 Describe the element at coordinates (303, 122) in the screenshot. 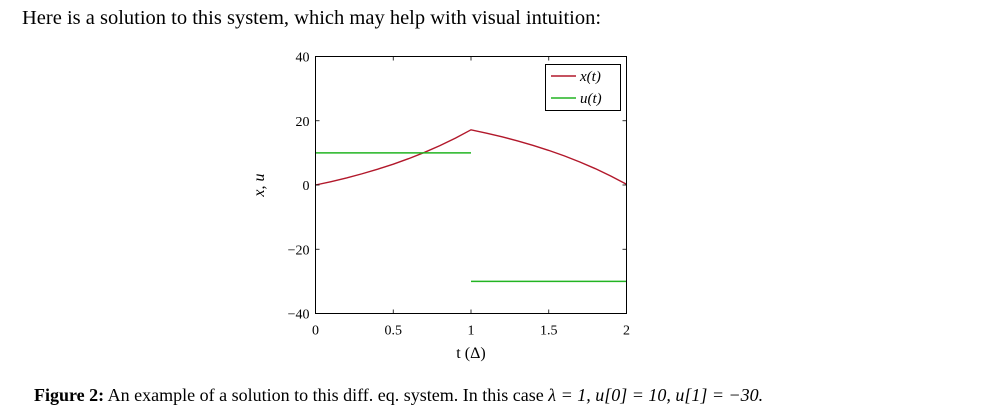

I see `y-tick-label: 20` at that location.